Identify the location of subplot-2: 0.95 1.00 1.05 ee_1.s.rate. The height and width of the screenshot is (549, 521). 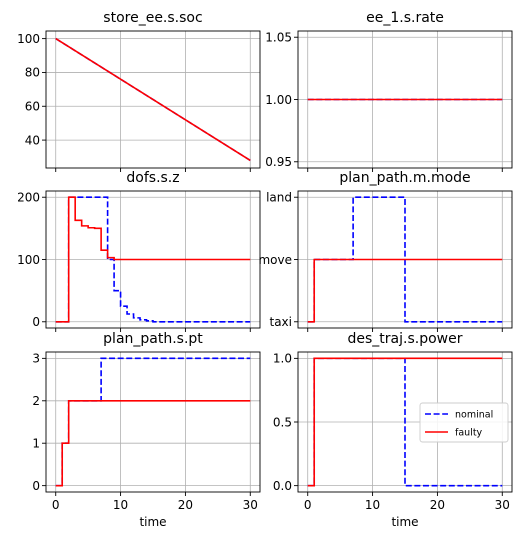
(389, 91).